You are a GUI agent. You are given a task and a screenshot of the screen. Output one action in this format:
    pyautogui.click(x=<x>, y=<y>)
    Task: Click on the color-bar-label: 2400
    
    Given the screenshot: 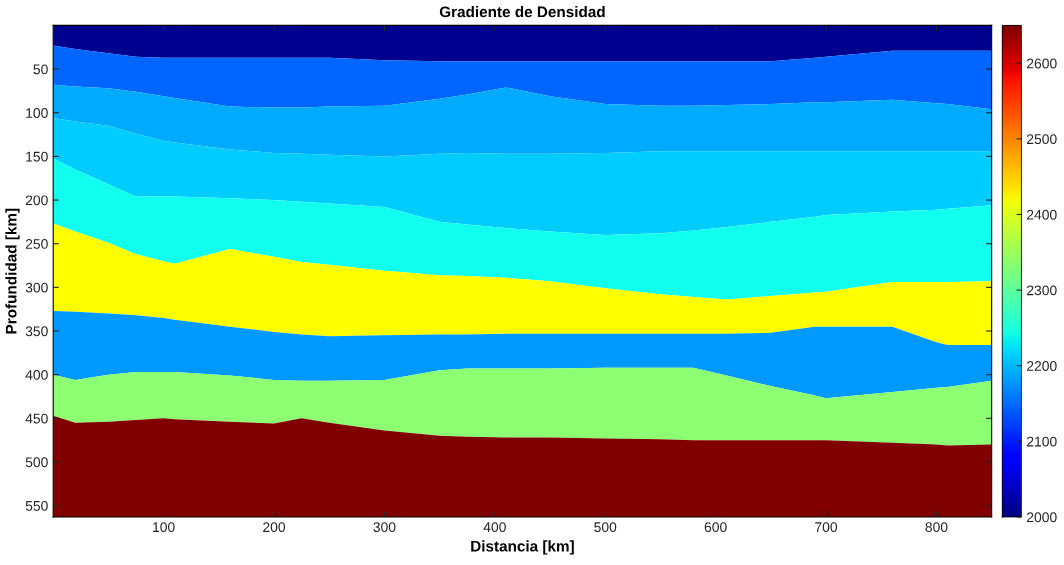 What is the action you would take?
    pyautogui.click(x=1042, y=214)
    